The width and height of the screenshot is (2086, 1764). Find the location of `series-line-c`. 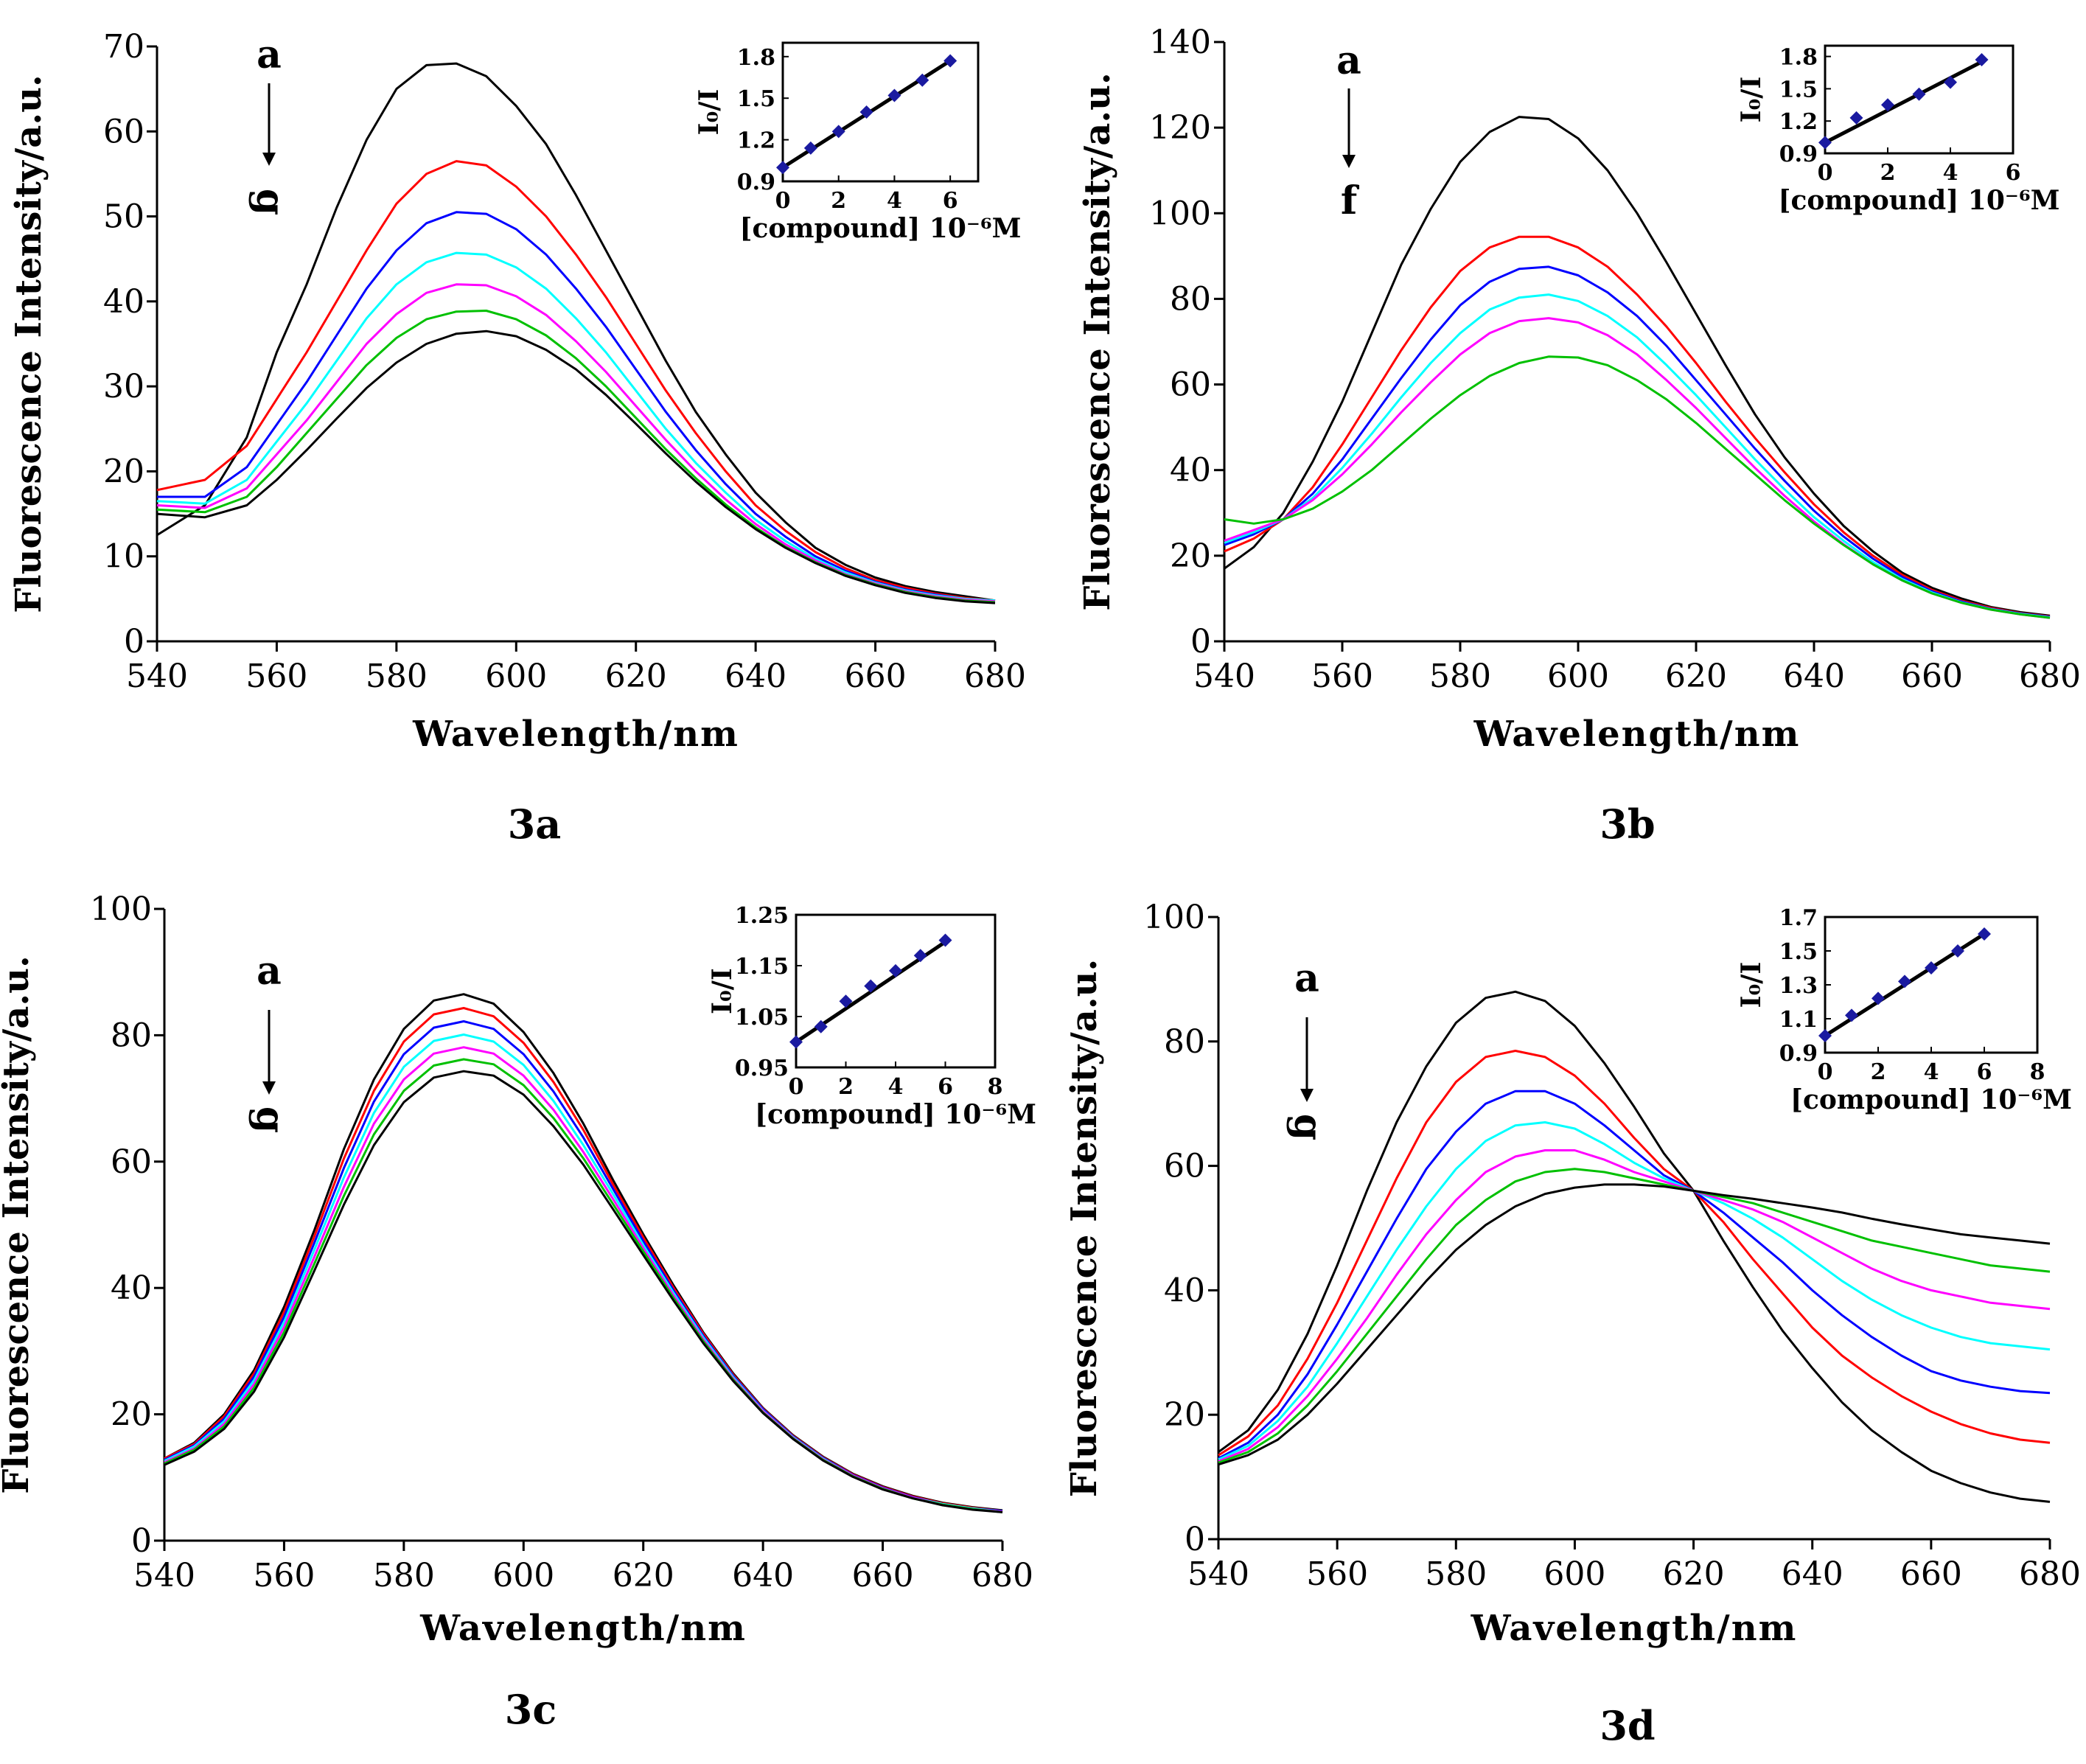

series-line-c is located at coordinates (576, 406).